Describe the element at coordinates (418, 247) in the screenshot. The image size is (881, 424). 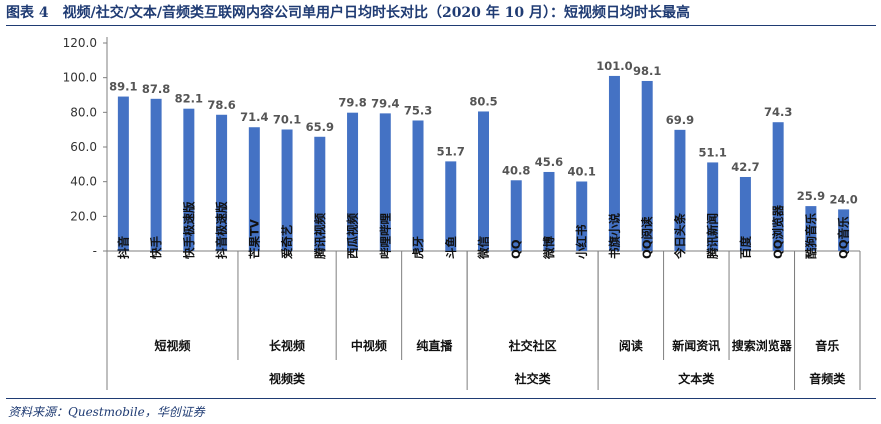
I see `category-label: 虎牙` at that location.